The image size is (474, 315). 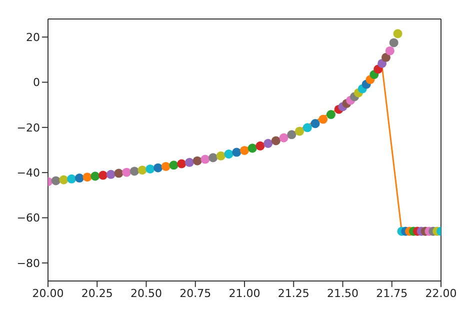 I want to click on y-tick-label: 0, so click(x=36, y=83).